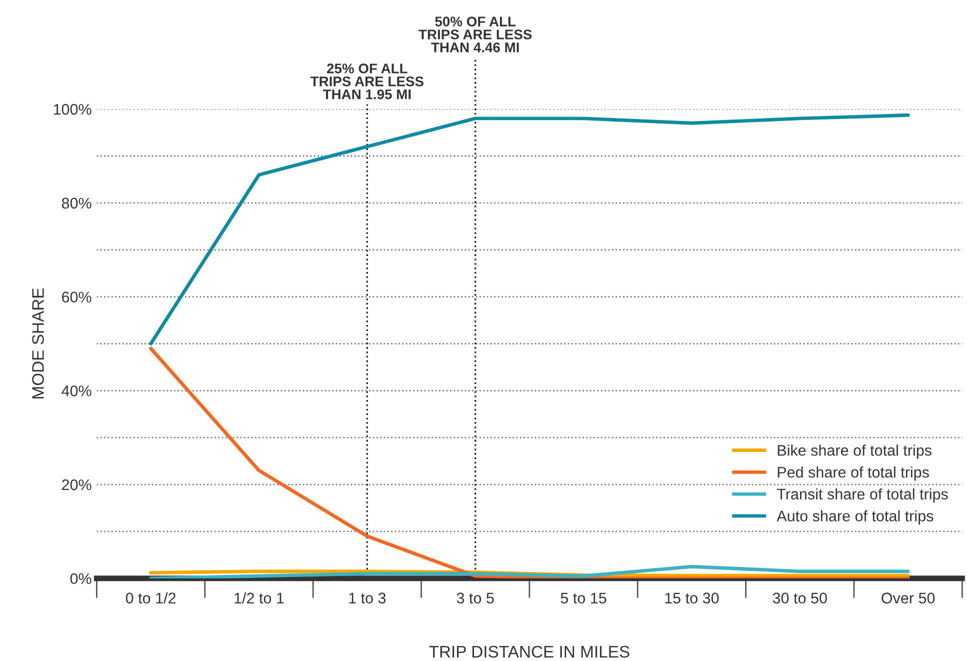 The width and height of the screenshot is (967, 661). Describe the element at coordinates (529, 571) in the screenshot. I see `line-series` at that location.